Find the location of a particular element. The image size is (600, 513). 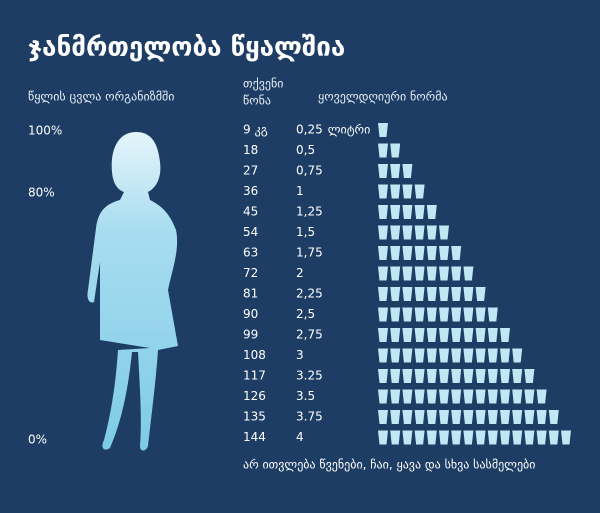

percent-label: 100% is located at coordinates (45, 131).